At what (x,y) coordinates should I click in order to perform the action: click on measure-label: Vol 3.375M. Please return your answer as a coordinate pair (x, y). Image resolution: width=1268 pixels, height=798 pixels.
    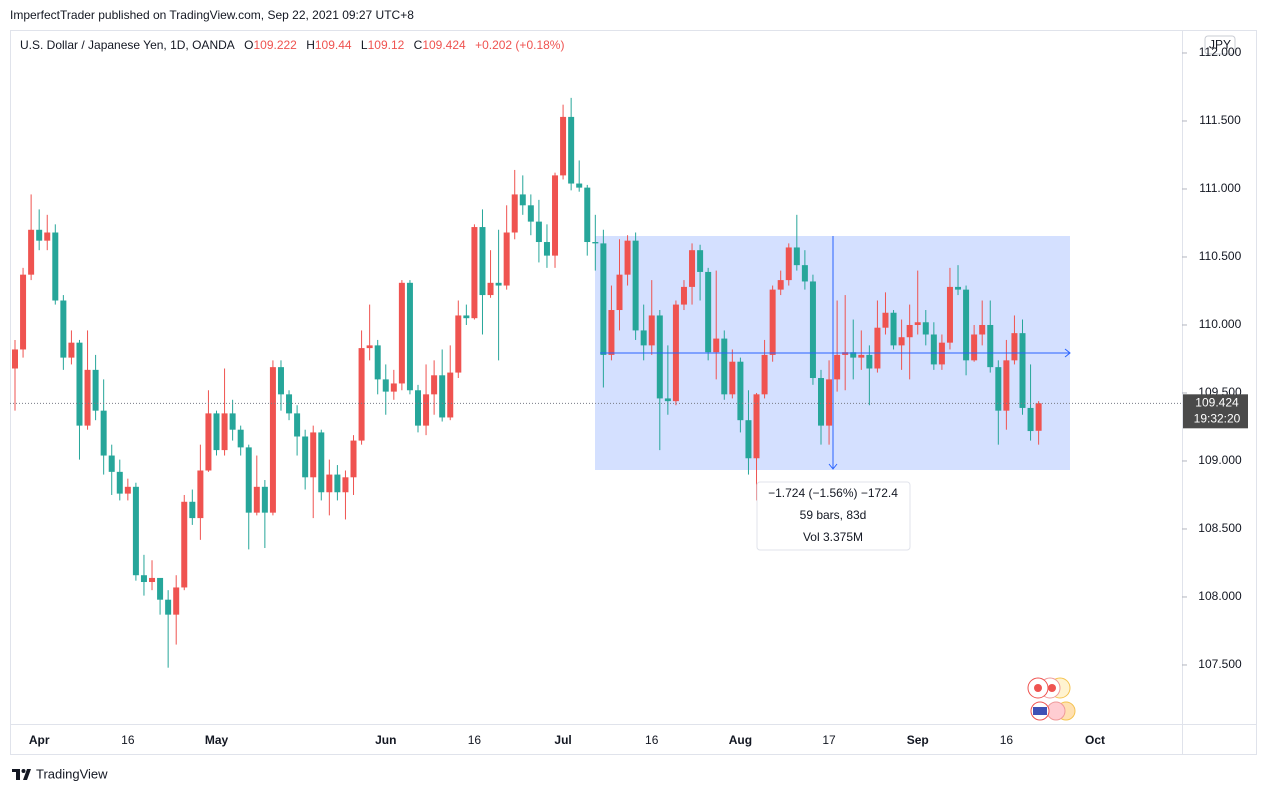
    Looking at the image, I should click on (833, 537).